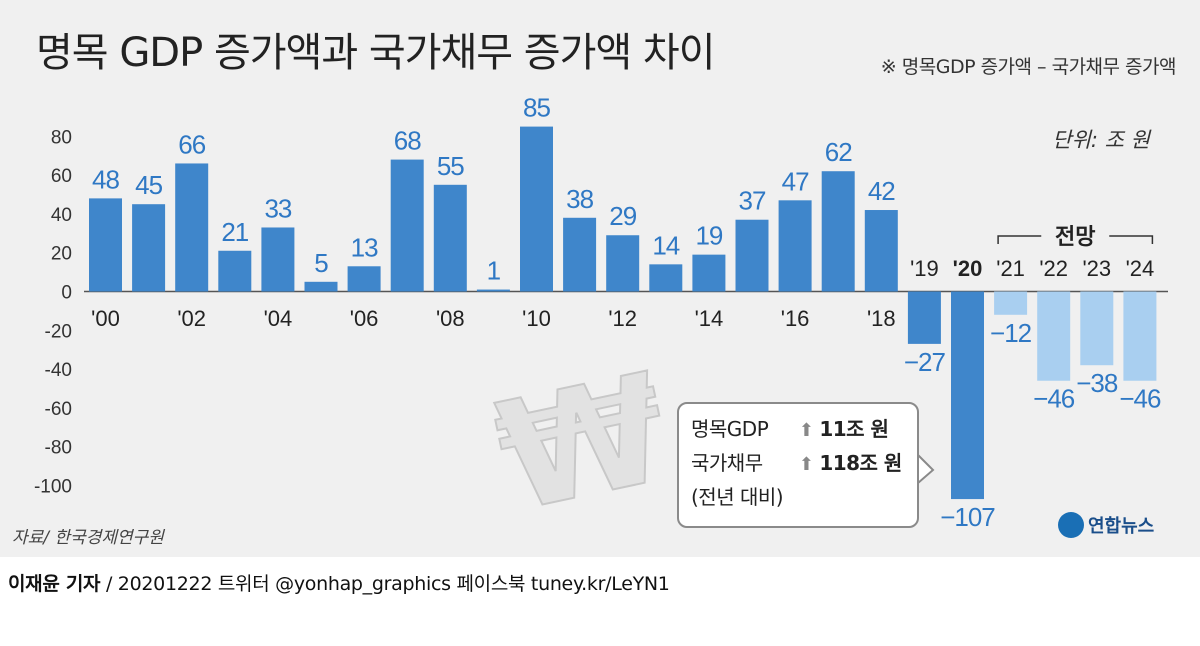 Image resolution: width=1200 pixels, height=646 pixels. Describe the element at coordinates (583, 443) in the screenshot. I see `won-sign-icon: ₩` at that location.